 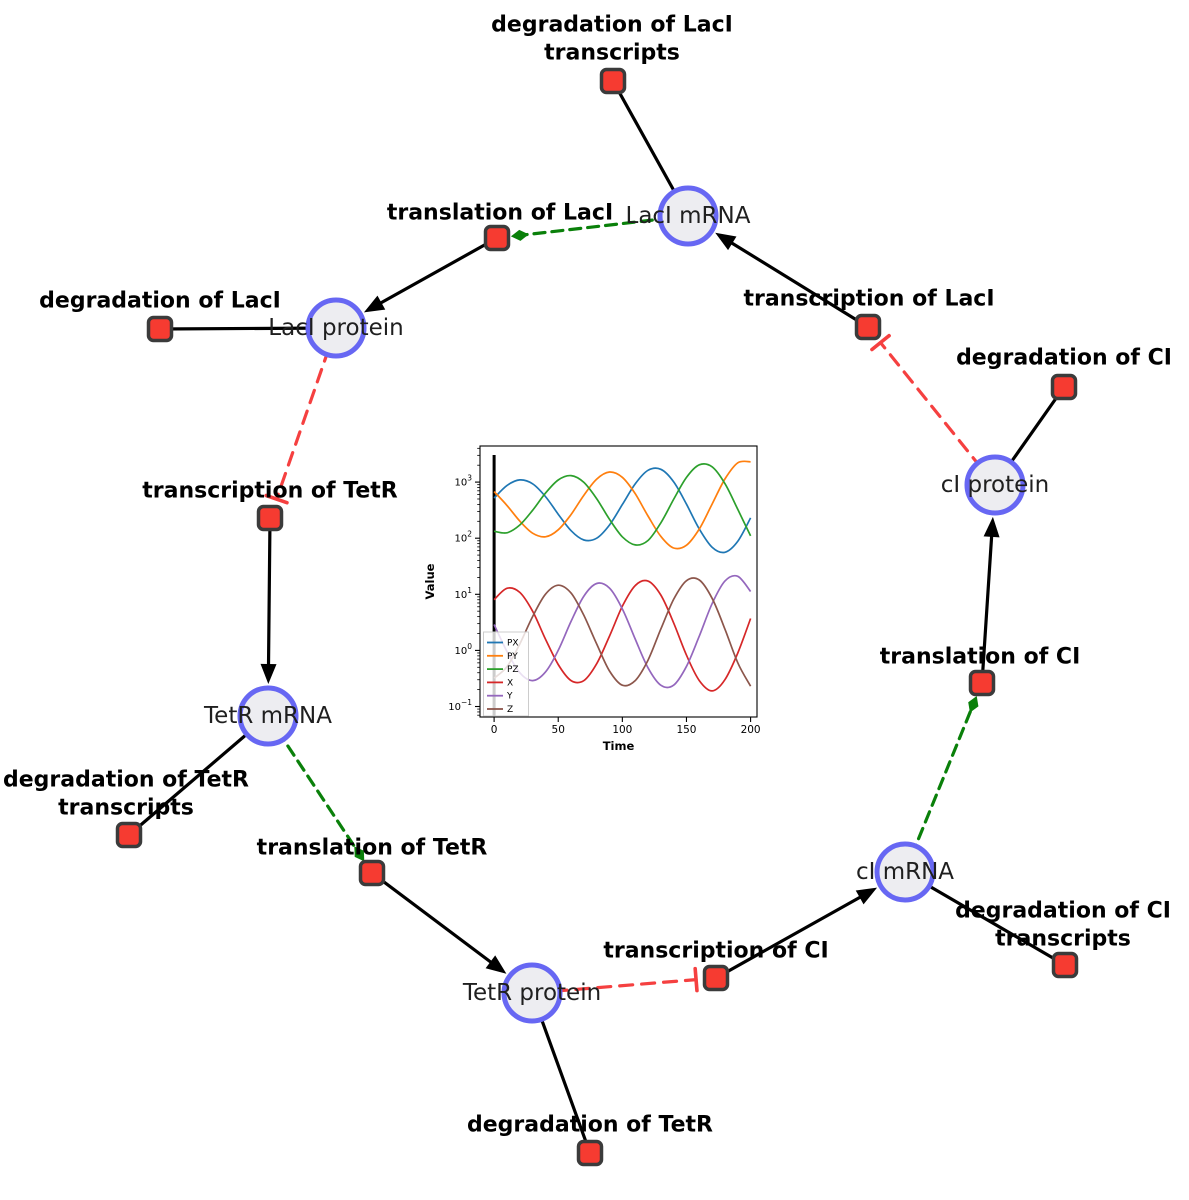 I want to click on reaction-node-transcr-ci, so click(x=716, y=978).